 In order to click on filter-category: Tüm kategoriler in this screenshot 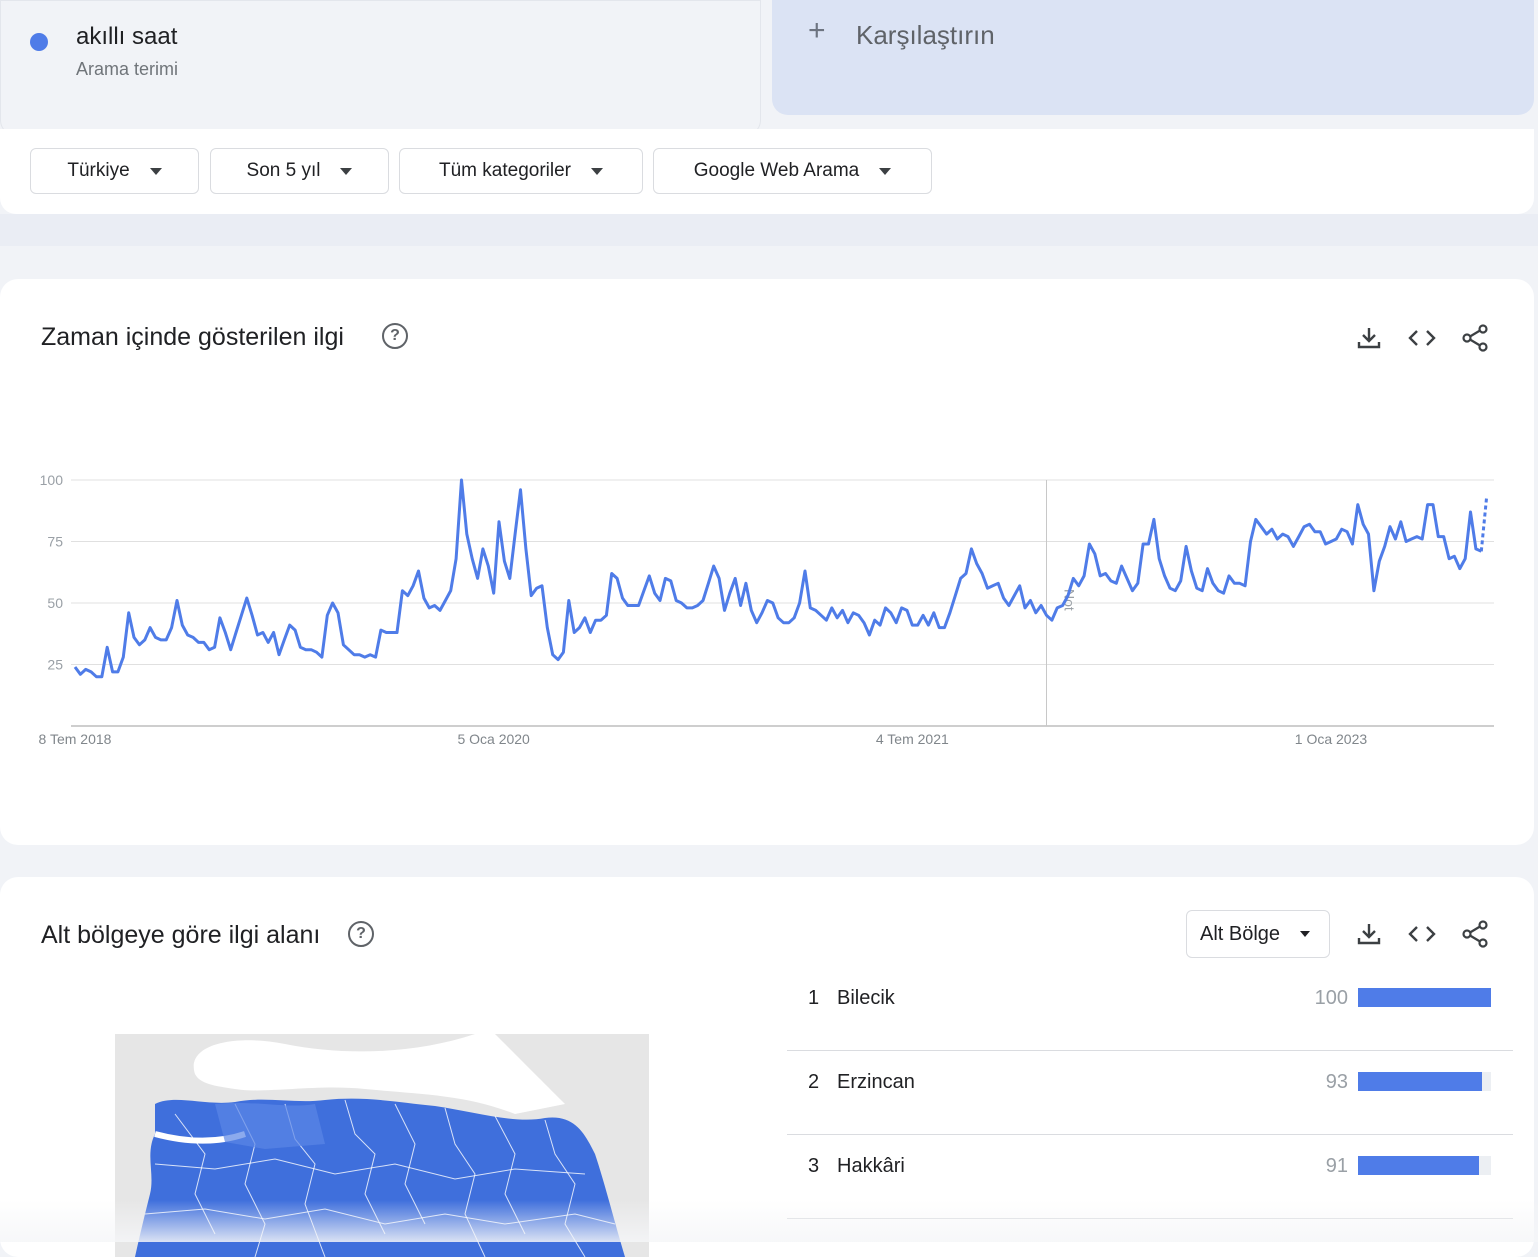, I will do `click(521, 171)`.